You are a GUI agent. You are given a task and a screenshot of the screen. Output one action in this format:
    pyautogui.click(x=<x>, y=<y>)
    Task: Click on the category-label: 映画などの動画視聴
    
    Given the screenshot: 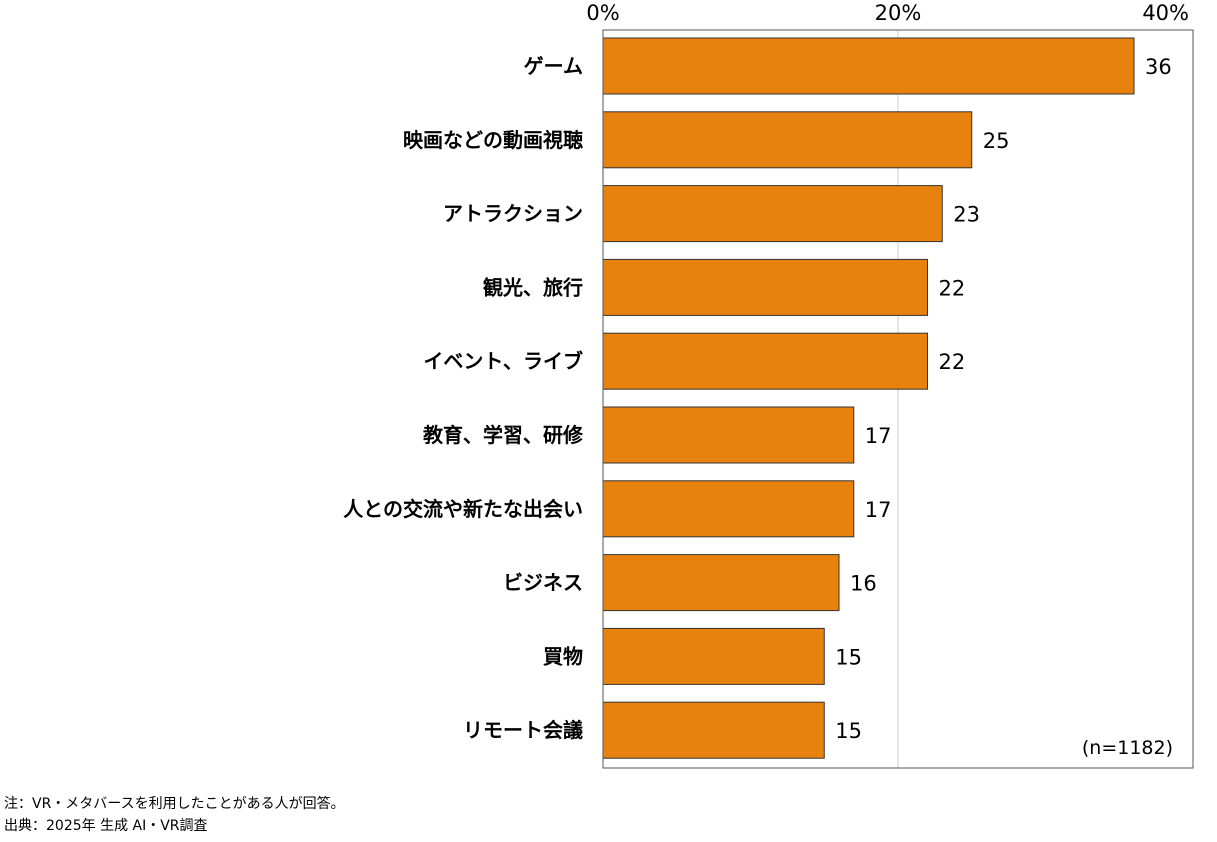 What is the action you would take?
    pyautogui.click(x=493, y=140)
    